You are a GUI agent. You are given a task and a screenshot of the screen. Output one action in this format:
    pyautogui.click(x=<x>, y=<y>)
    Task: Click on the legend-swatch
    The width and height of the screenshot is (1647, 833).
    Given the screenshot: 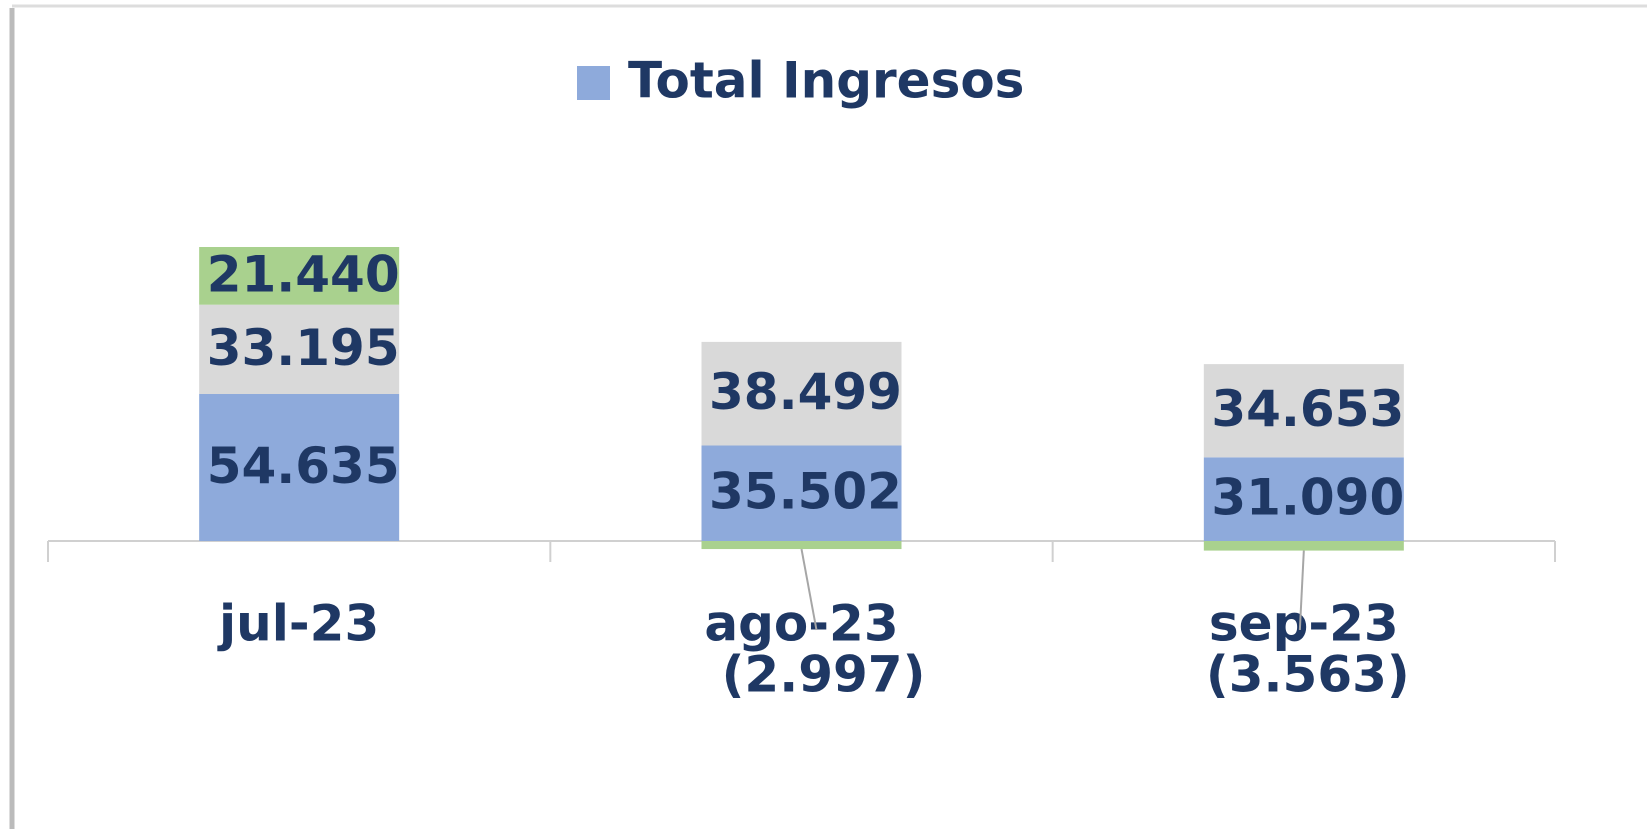 What is the action you would take?
    pyautogui.click(x=593, y=83)
    